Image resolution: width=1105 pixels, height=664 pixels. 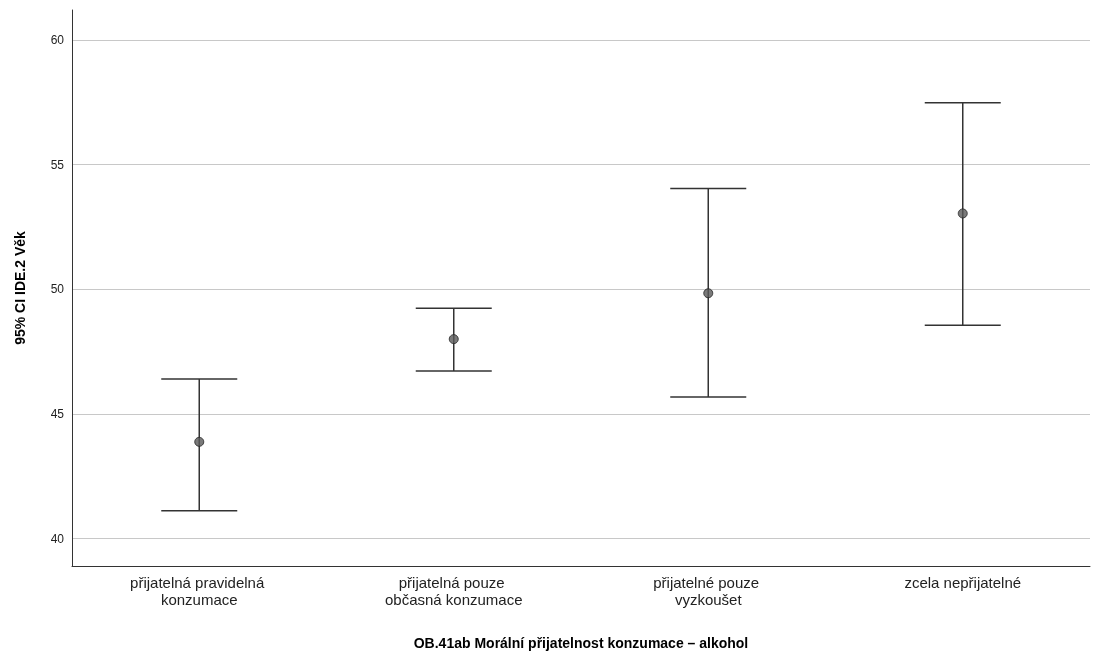 I want to click on y-tick-label: 60, so click(x=57, y=39).